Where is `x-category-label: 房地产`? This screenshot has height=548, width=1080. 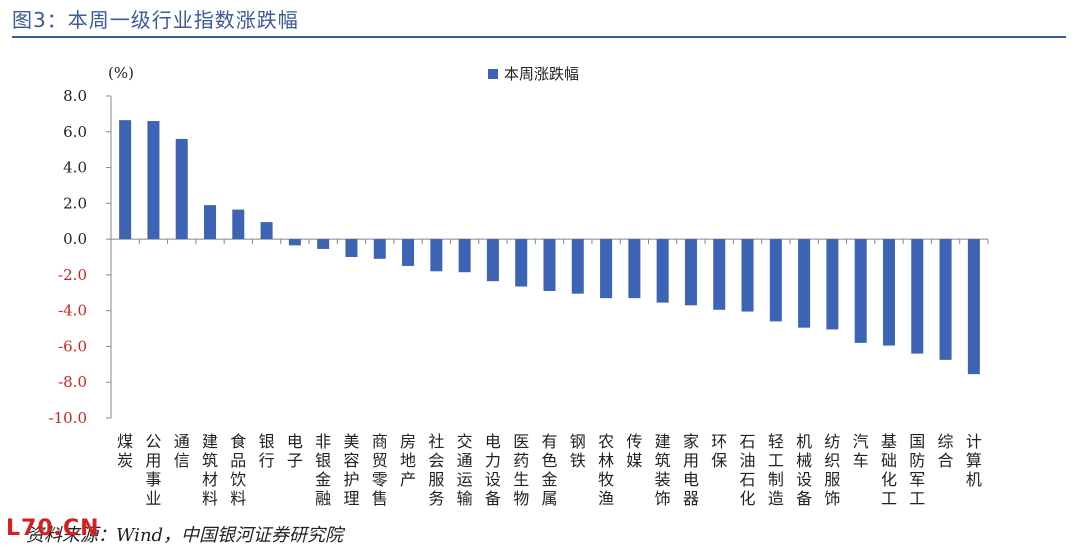
x-category-label: 房地产 is located at coordinates (408, 460).